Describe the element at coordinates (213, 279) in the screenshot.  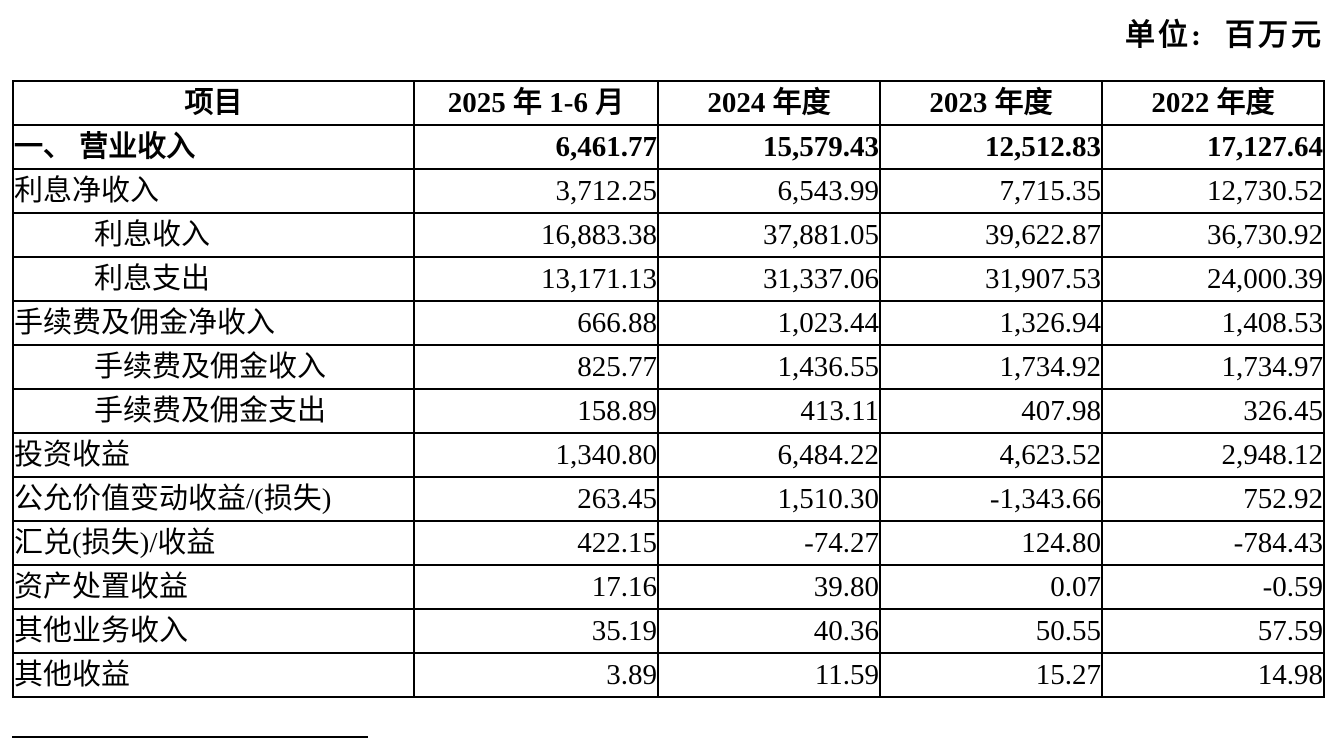
I see `row-label: 利息支出` at that location.